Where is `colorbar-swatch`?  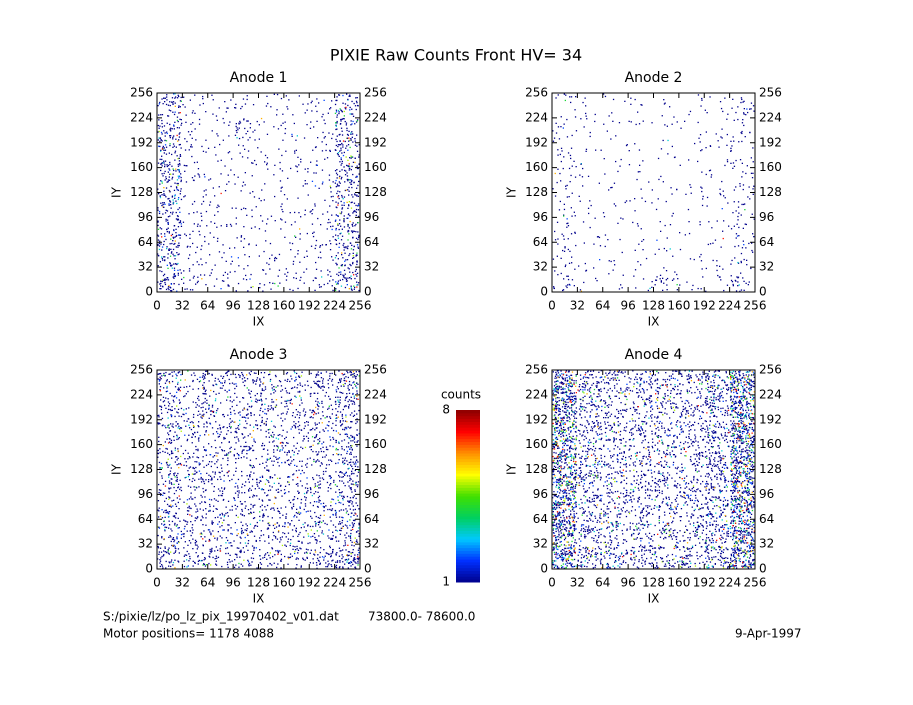 colorbar-swatch is located at coordinates (468, 520).